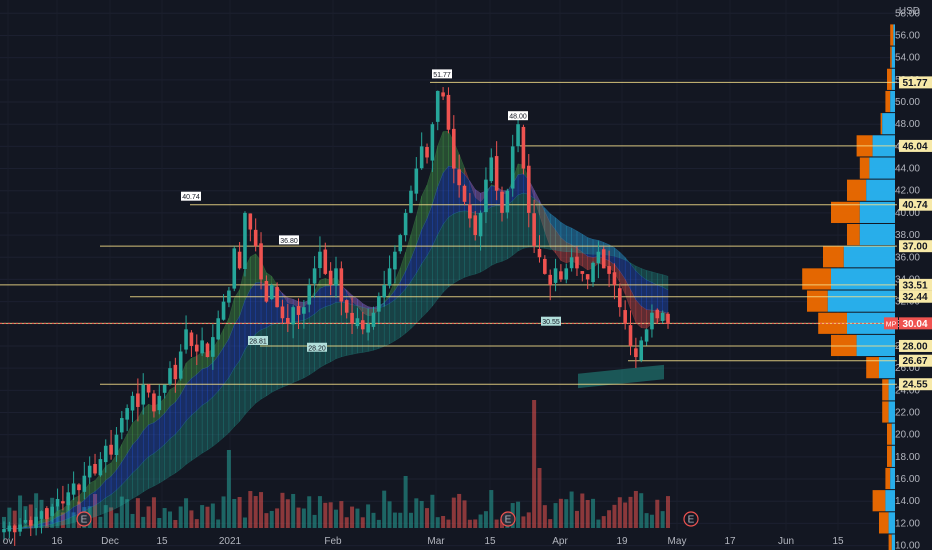 The height and width of the screenshot is (550, 932). I want to click on price-tick-label: 12.00, so click(907, 523).